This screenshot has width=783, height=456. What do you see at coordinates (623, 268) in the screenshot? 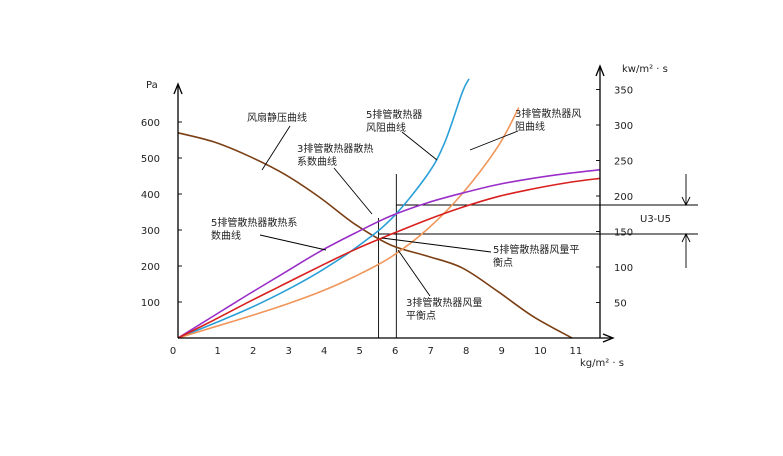
I see `y-right-tick-label: 100` at bounding box center [623, 268].